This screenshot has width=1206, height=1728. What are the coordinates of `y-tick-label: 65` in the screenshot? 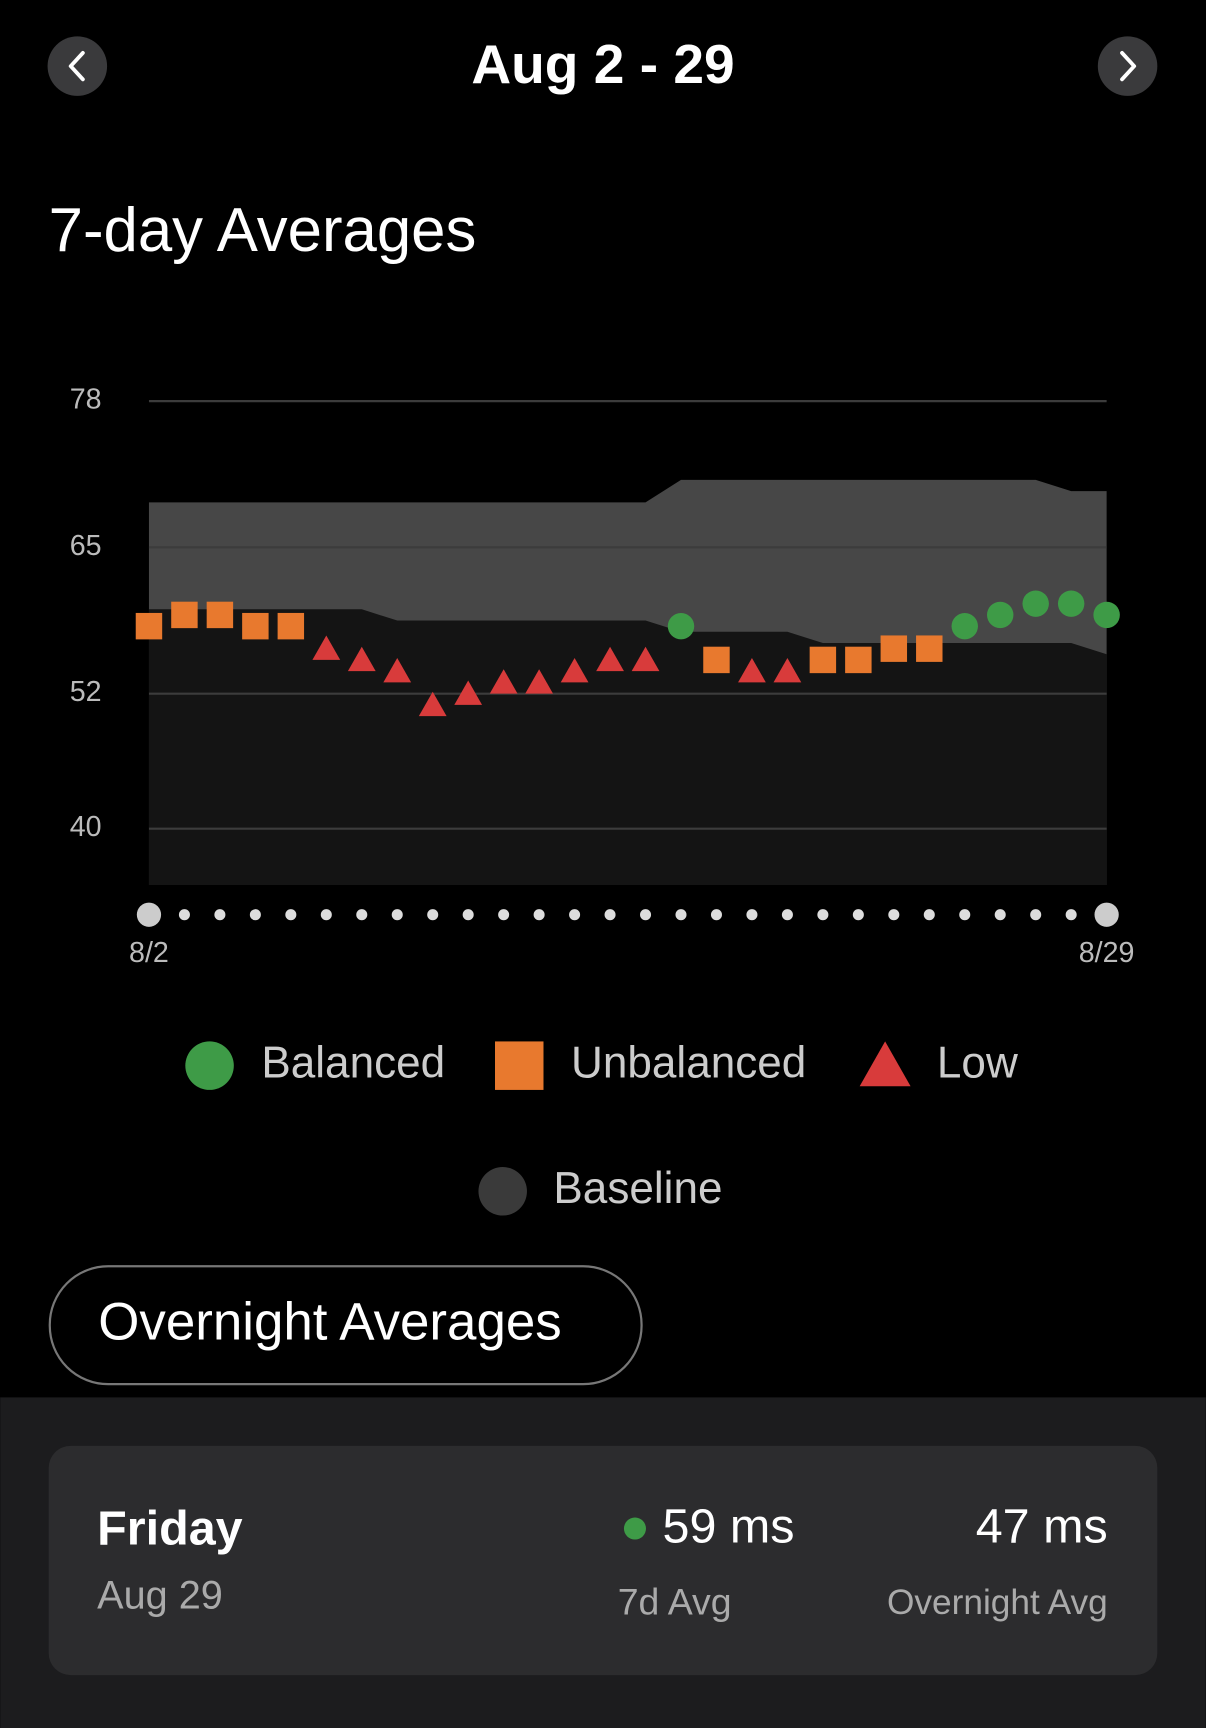 It's located at (86, 546).